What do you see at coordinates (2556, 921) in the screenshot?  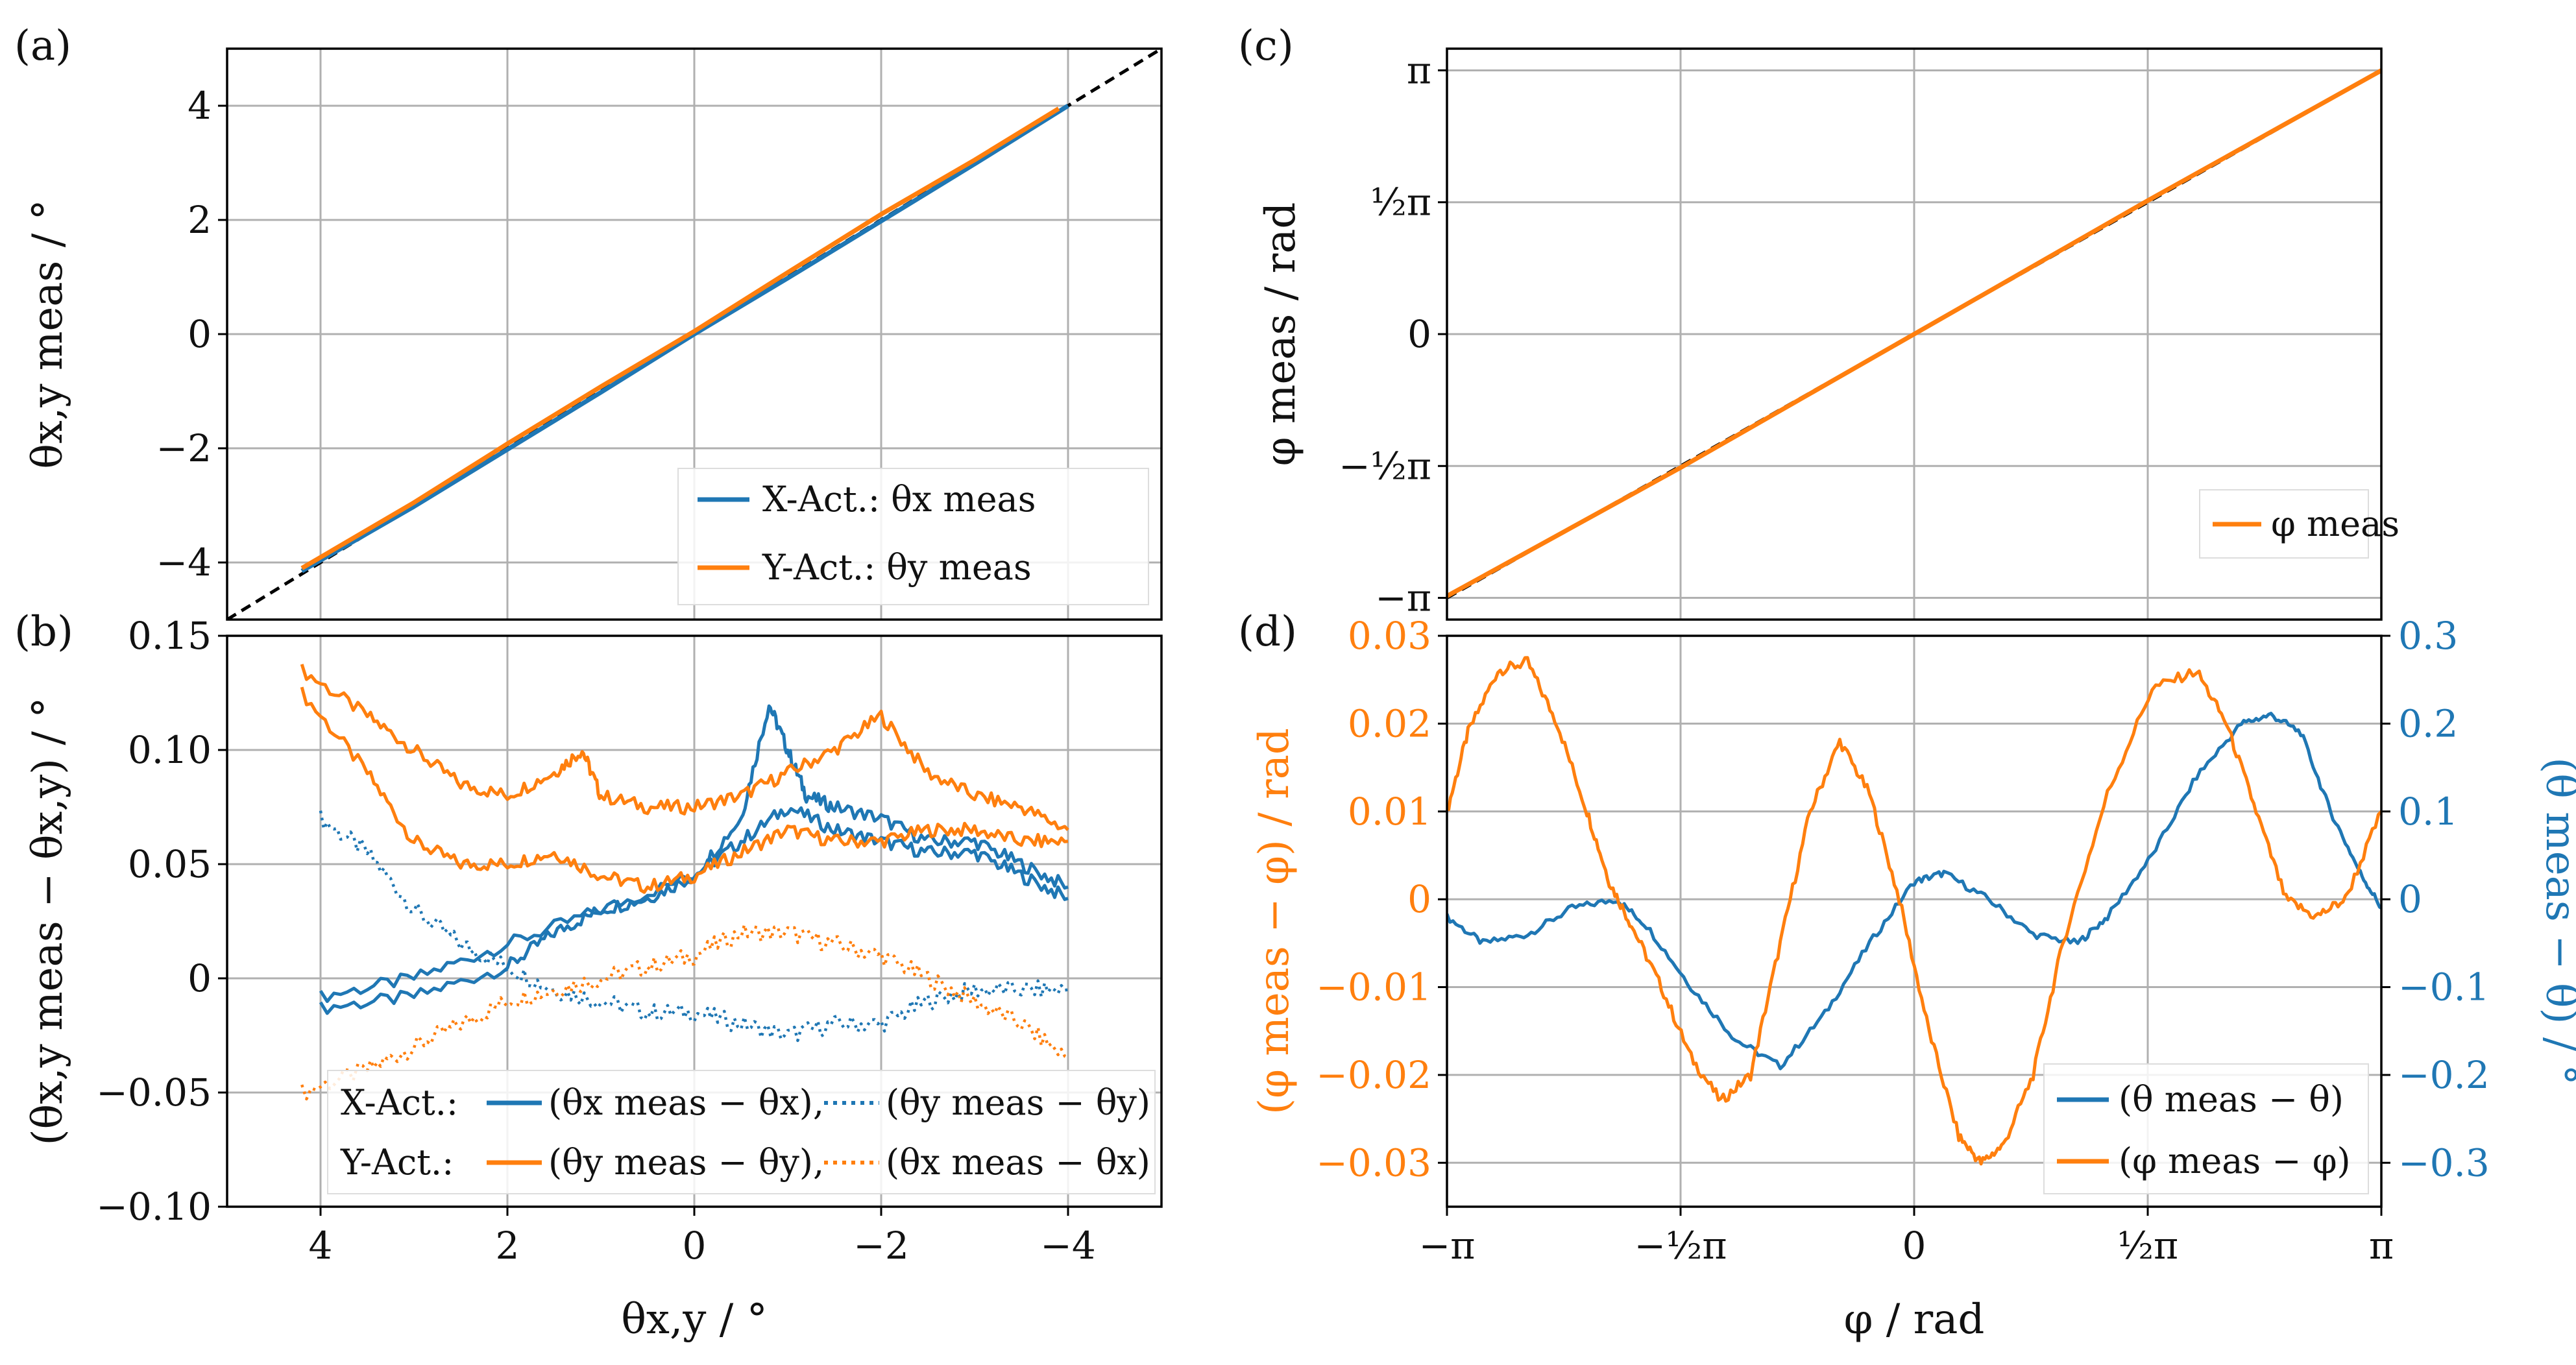 I see `ylabel-d-right: (θ meas − θ) / °` at bounding box center [2556, 921].